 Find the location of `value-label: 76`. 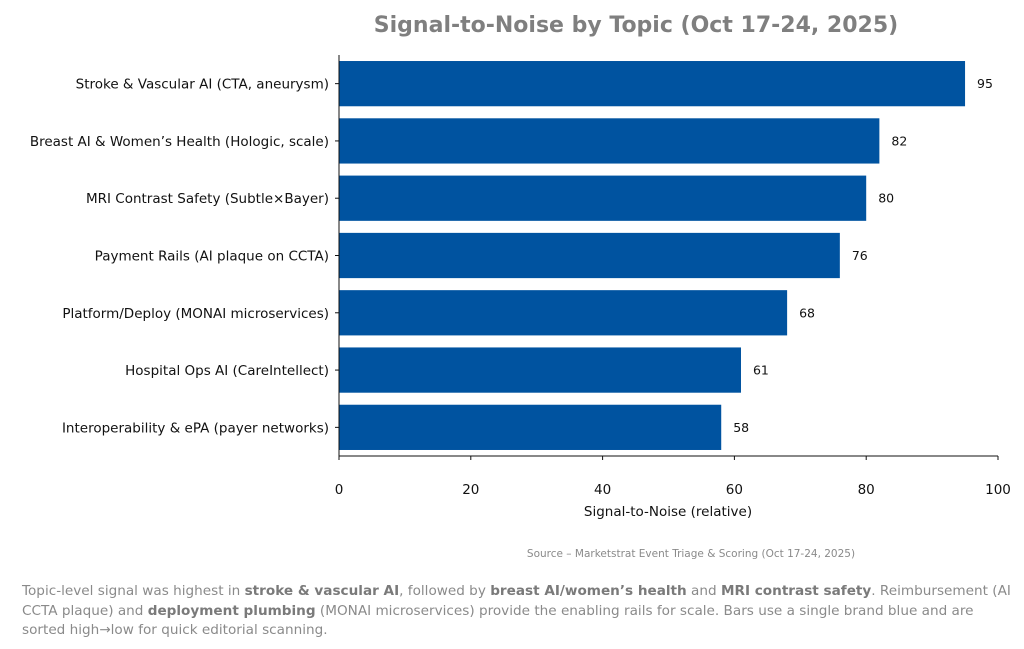

value-label: 76 is located at coordinates (860, 255).